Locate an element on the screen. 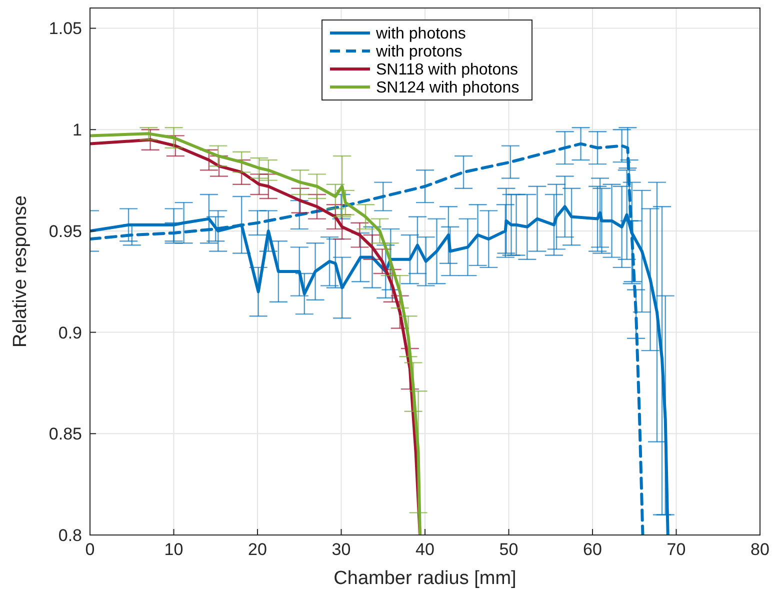 The width and height of the screenshot is (772, 594). x-tick-label: 20 is located at coordinates (257, 549).